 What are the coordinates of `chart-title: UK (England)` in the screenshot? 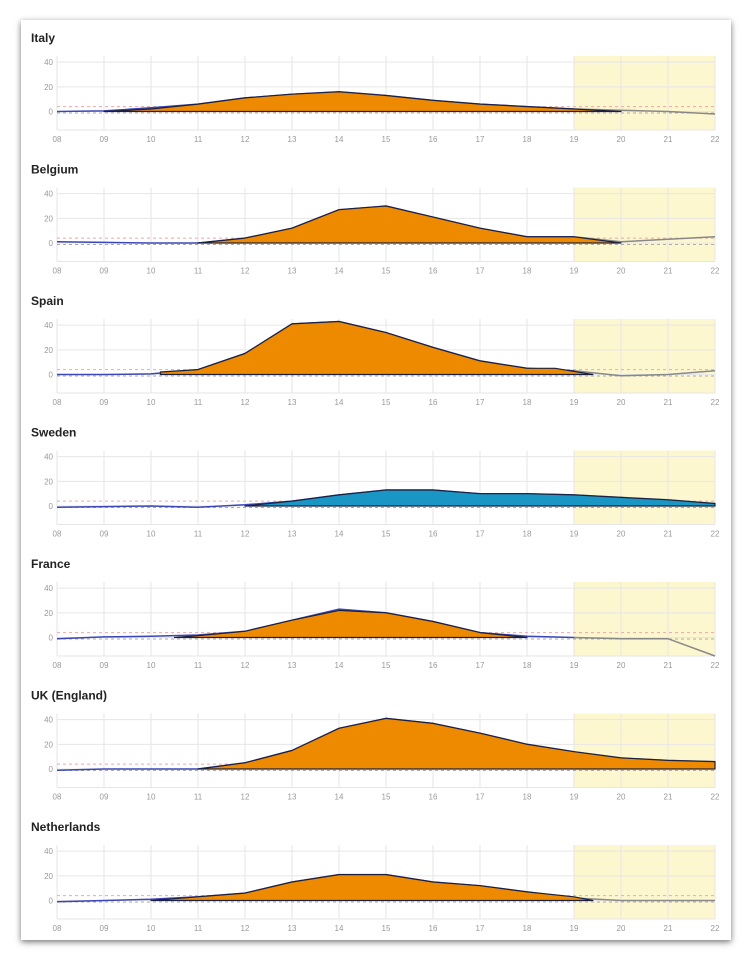 It's located at (69, 696).